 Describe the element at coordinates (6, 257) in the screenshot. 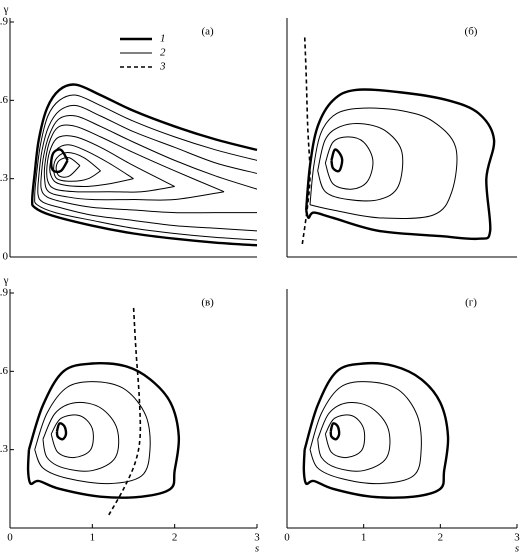

I see `y-tick-label: 0` at that location.